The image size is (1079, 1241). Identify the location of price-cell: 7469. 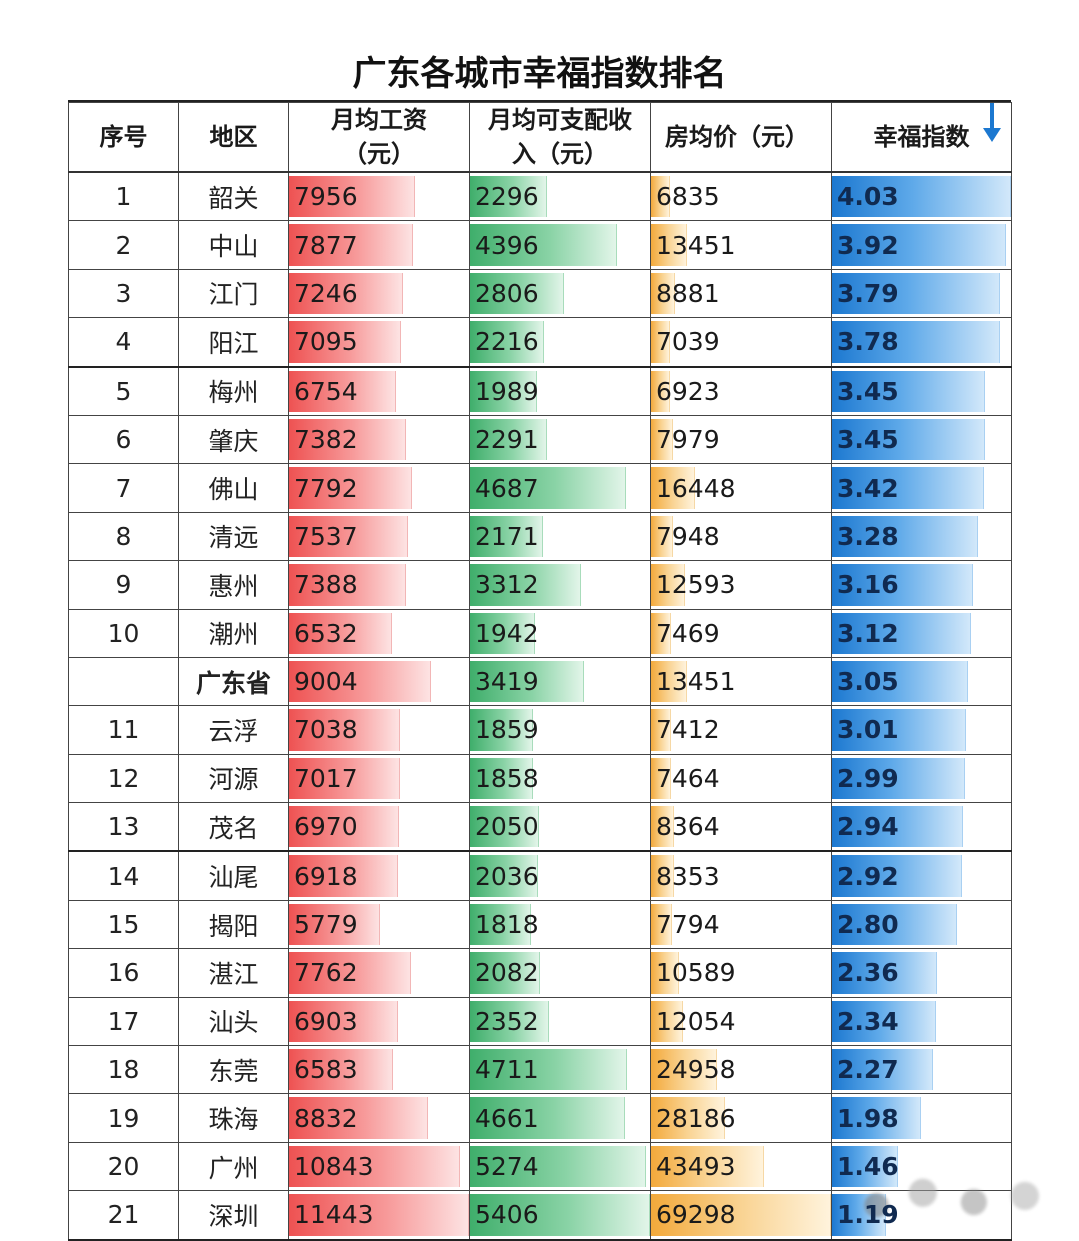
(741, 633).